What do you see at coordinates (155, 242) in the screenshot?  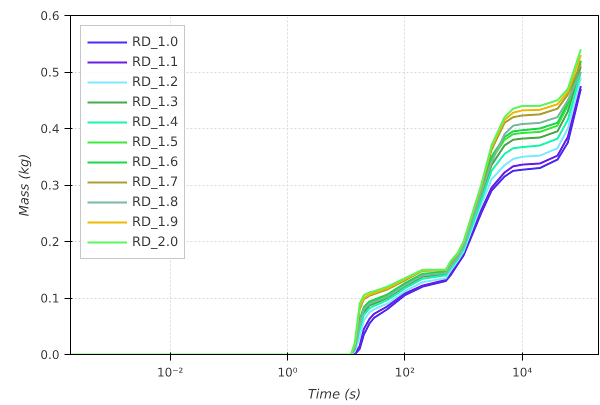 I see `legend-label: RD_2.0` at bounding box center [155, 242].